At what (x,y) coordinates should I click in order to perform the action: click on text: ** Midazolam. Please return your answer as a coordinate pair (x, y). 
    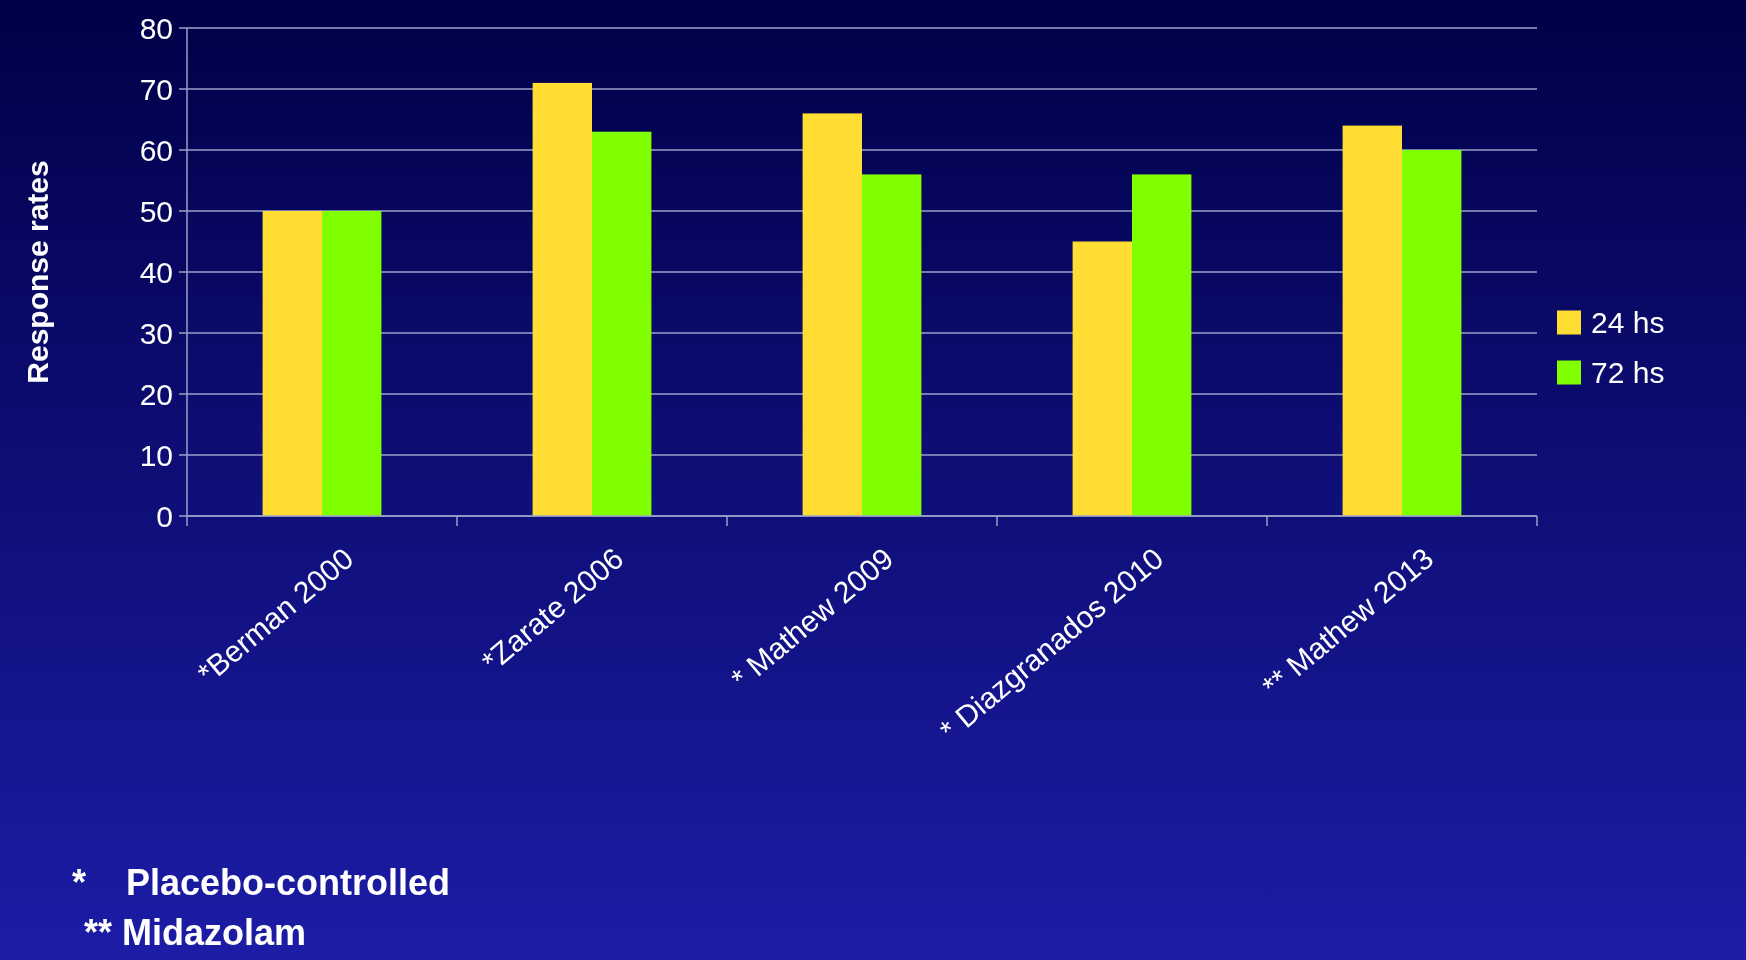
    Looking at the image, I should click on (195, 932).